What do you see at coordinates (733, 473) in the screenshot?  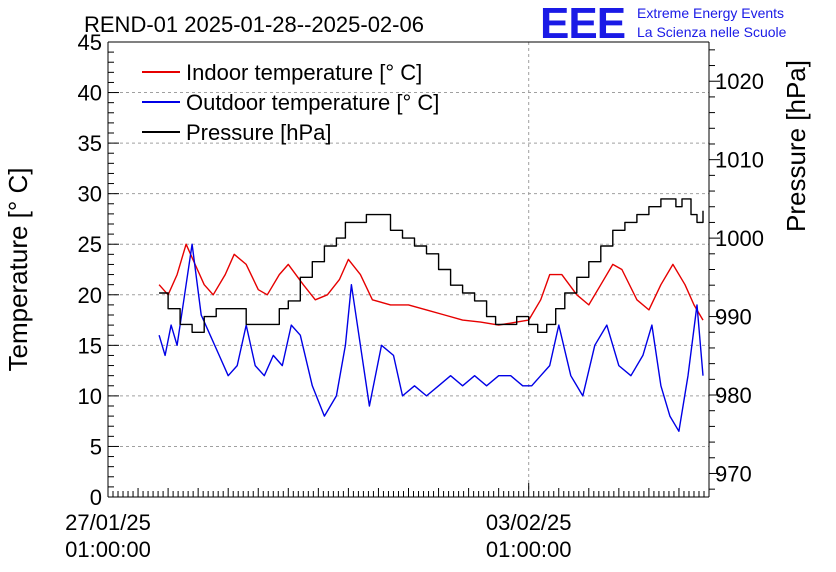 I see `right-tick-label: 970` at bounding box center [733, 473].